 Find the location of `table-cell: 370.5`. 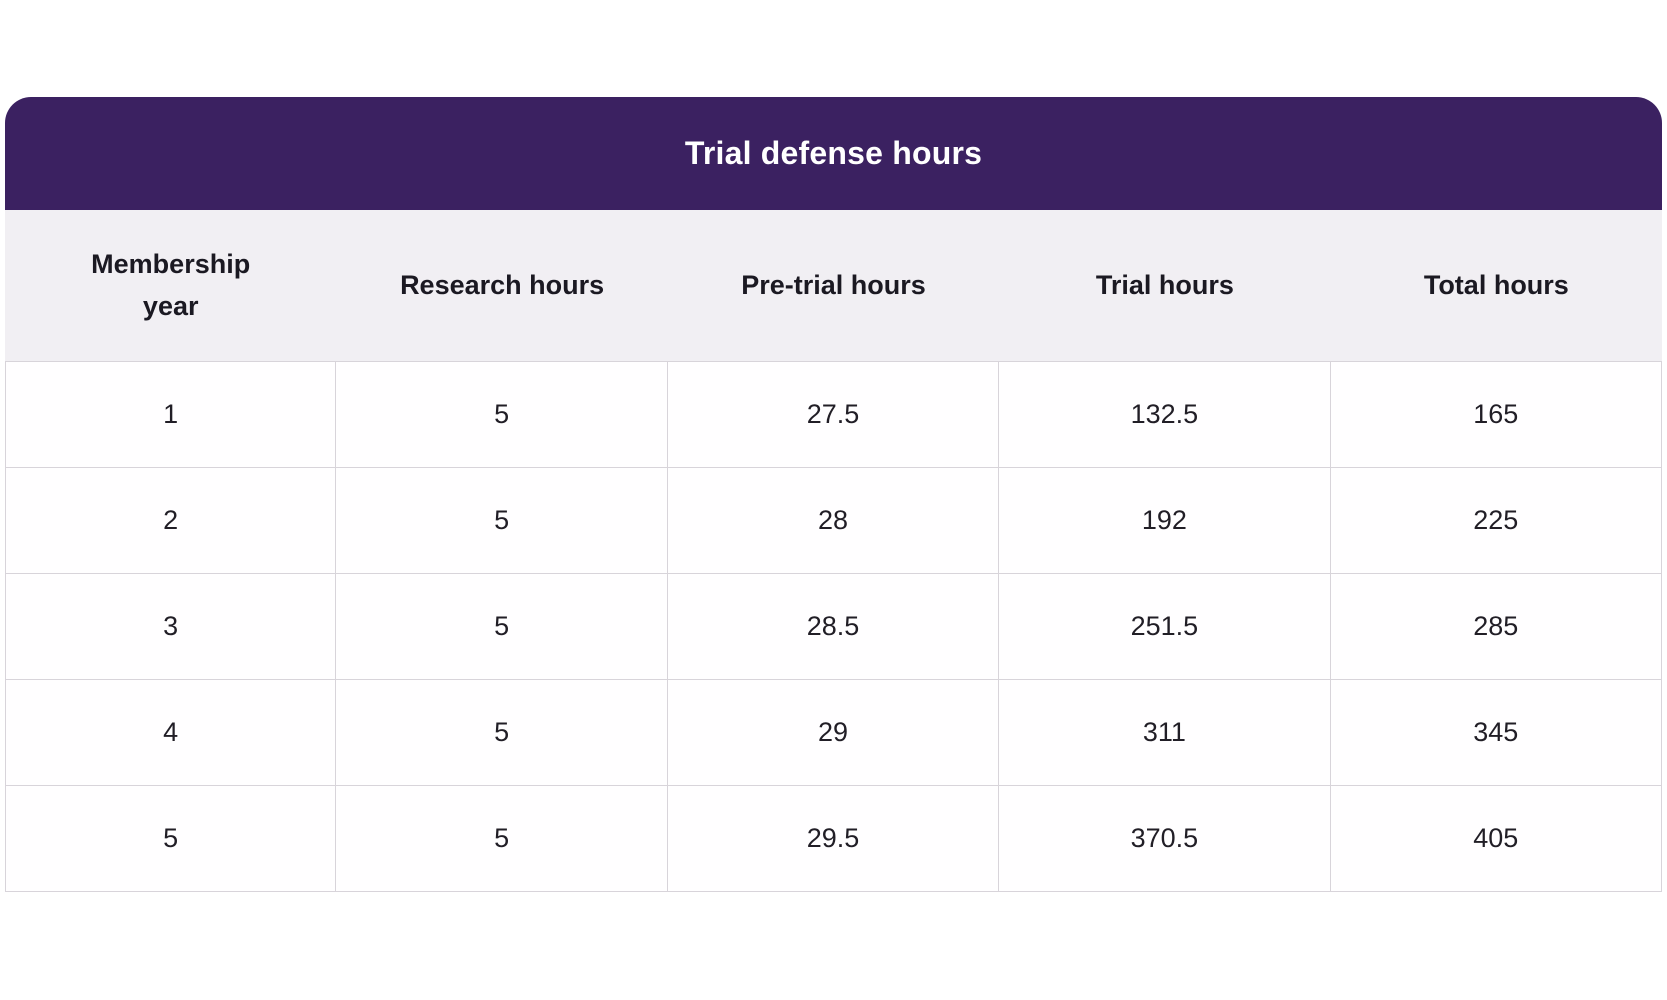

table-cell: 370.5 is located at coordinates (1165, 839).